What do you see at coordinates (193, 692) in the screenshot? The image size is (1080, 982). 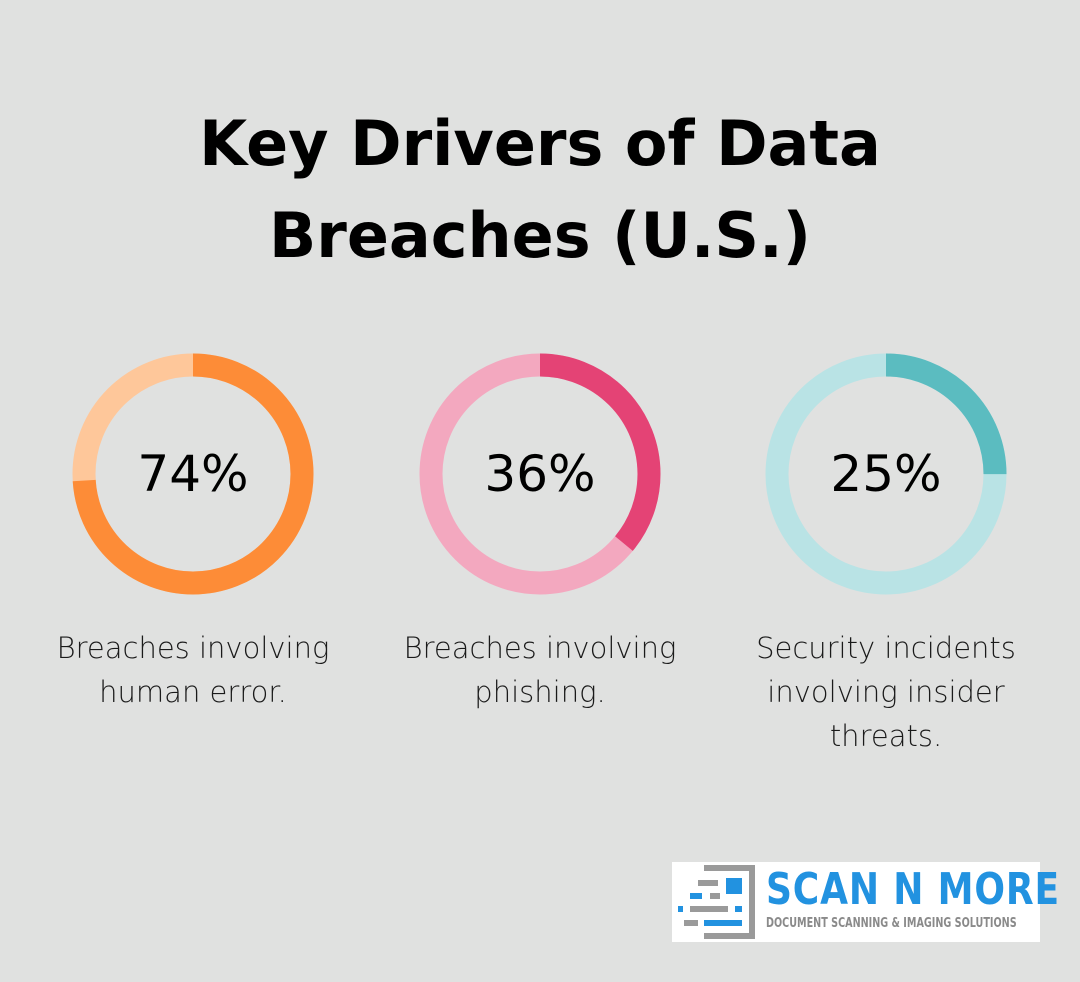 I see `caption-line: human error.` at bounding box center [193, 692].